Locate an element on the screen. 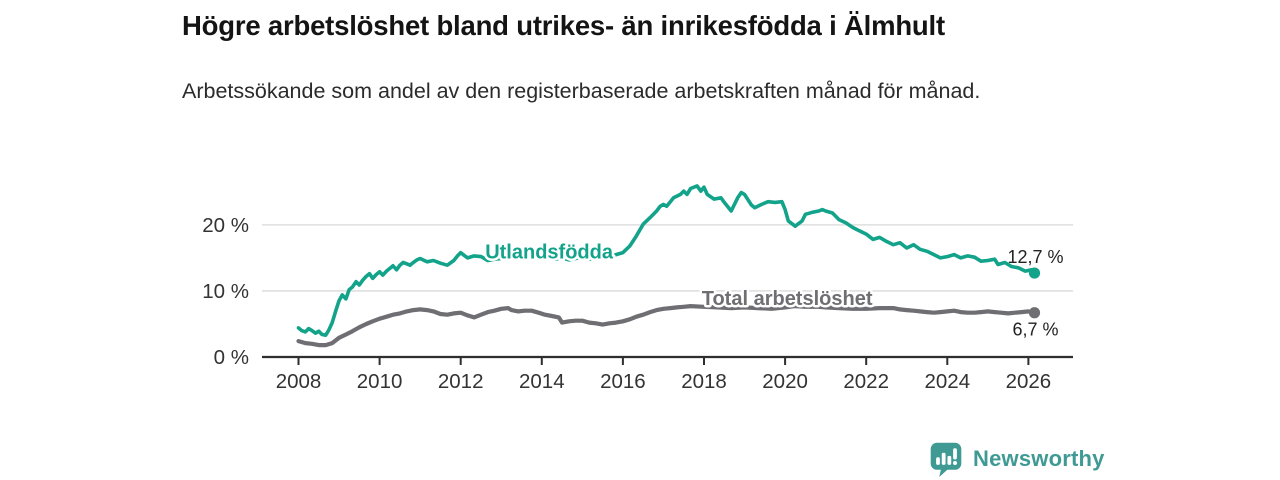 Image resolution: width=1280 pixels, height=480 pixels. x-tick-label: 2016 is located at coordinates (623, 381).